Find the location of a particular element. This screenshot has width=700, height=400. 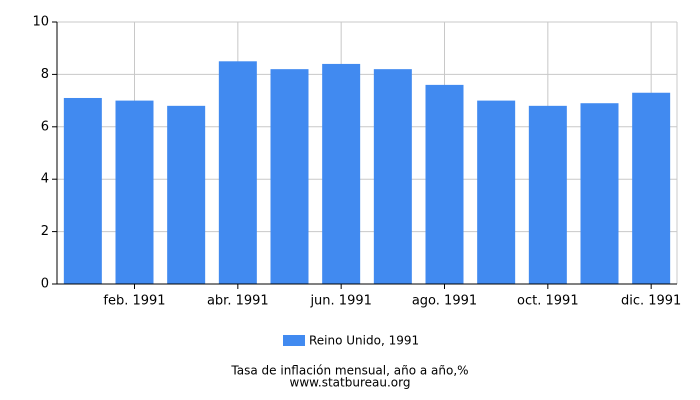

y-tick-label: 10 is located at coordinates (40, 22).